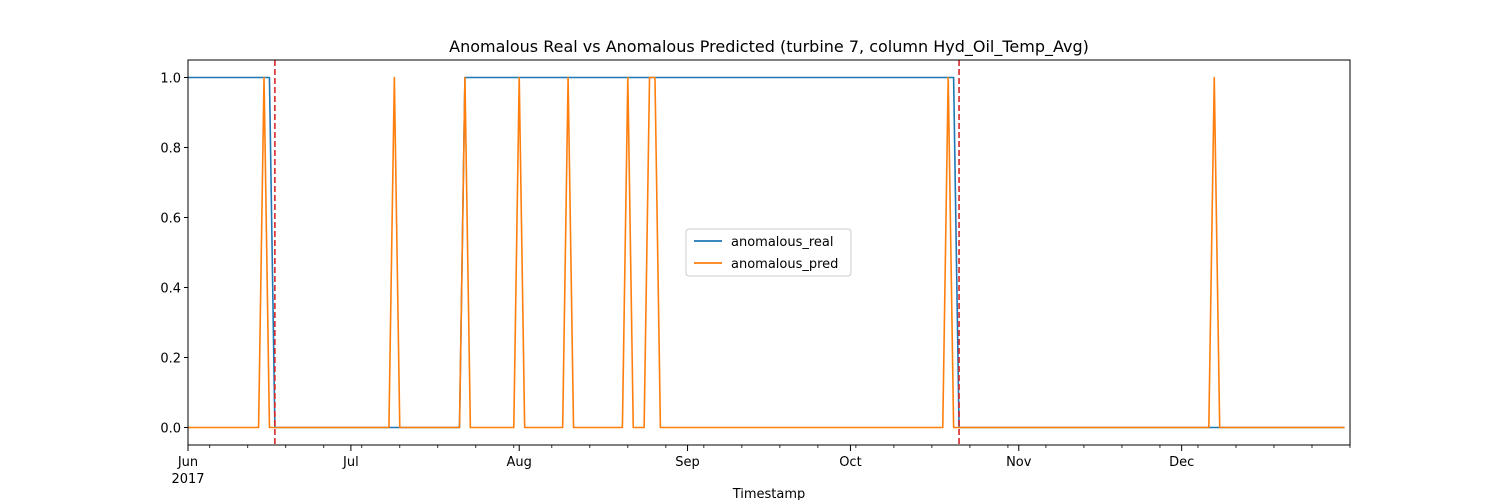  What do you see at coordinates (187, 479) in the screenshot?
I see `x-tick-sublabel: 2017` at bounding box center [187, 479].